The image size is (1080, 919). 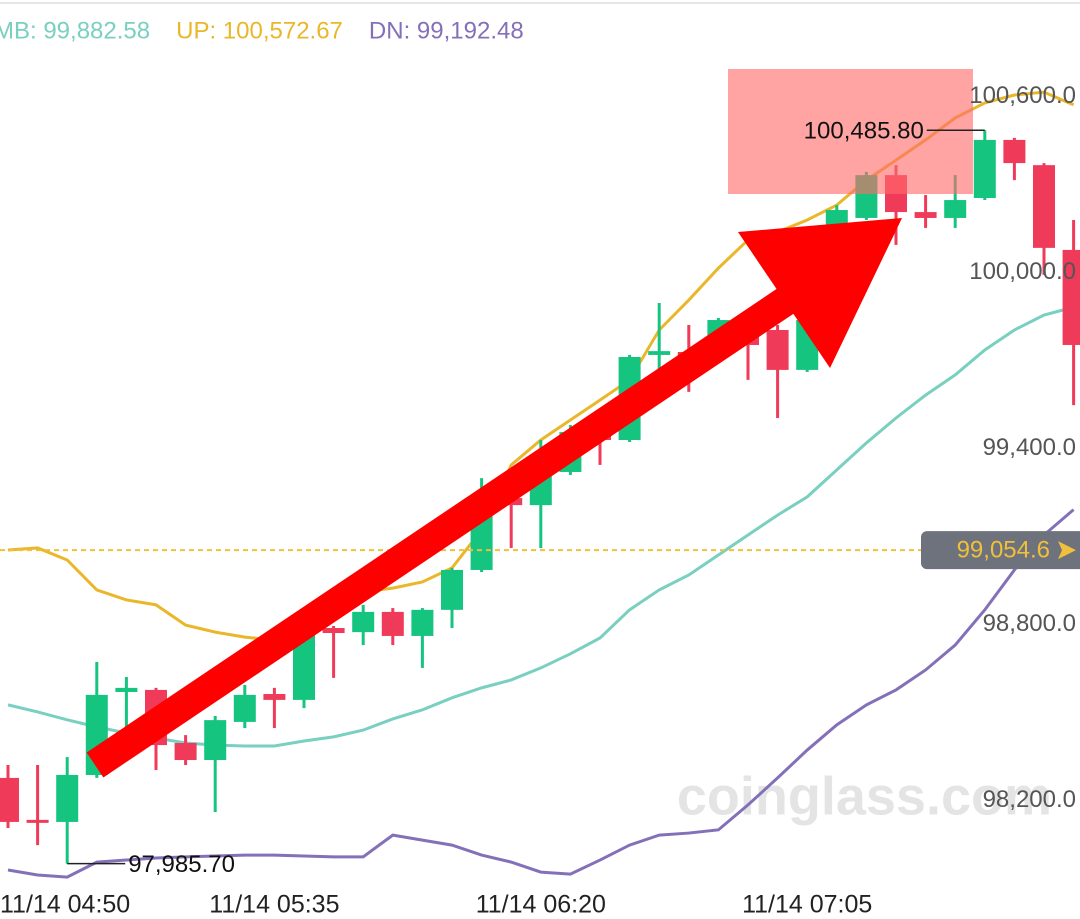 I want to click on annotation-label: 100,485.80, so click(x=864, y=131).